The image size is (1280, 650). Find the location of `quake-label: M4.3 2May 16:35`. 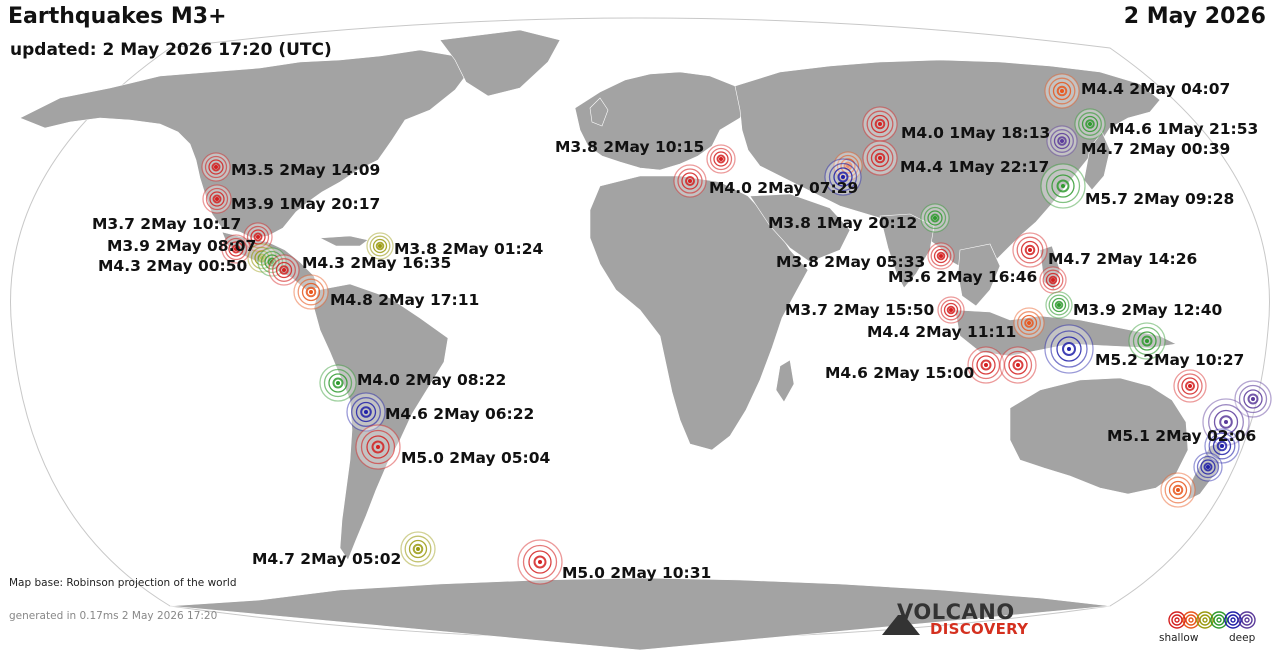

quake-label: M4.3 2May 16:35 is located at coordinates (377, 263).